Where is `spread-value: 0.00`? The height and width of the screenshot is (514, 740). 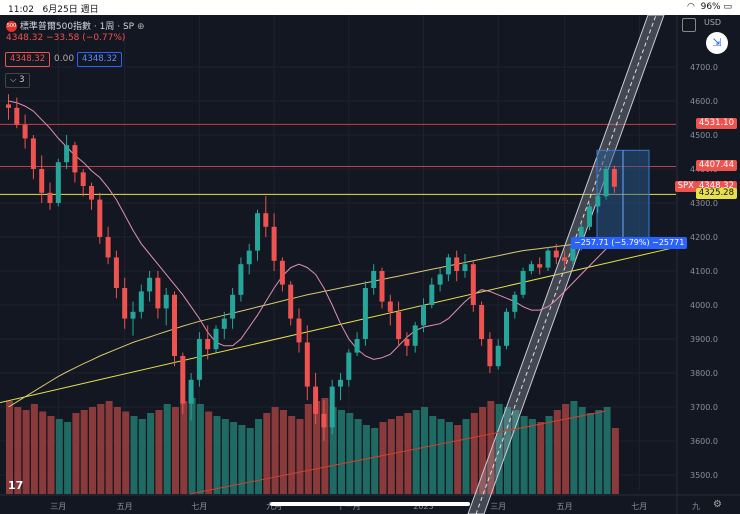
spread-value: 0.00 is located at coordinates (64, 59).